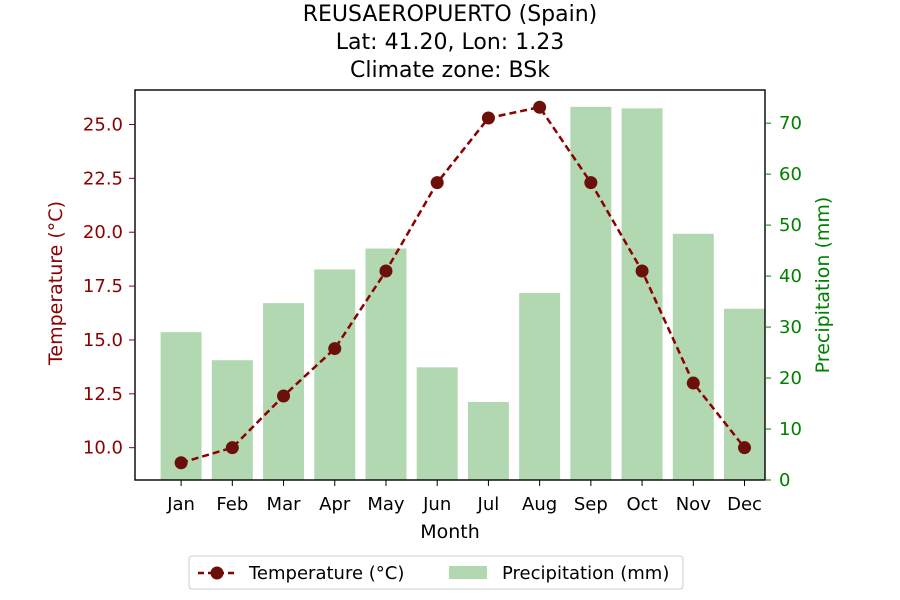 This screenshot has width=900, height=600. I want to click on legend-precipitation-label: Precipitation (mm), so click(585, 573).